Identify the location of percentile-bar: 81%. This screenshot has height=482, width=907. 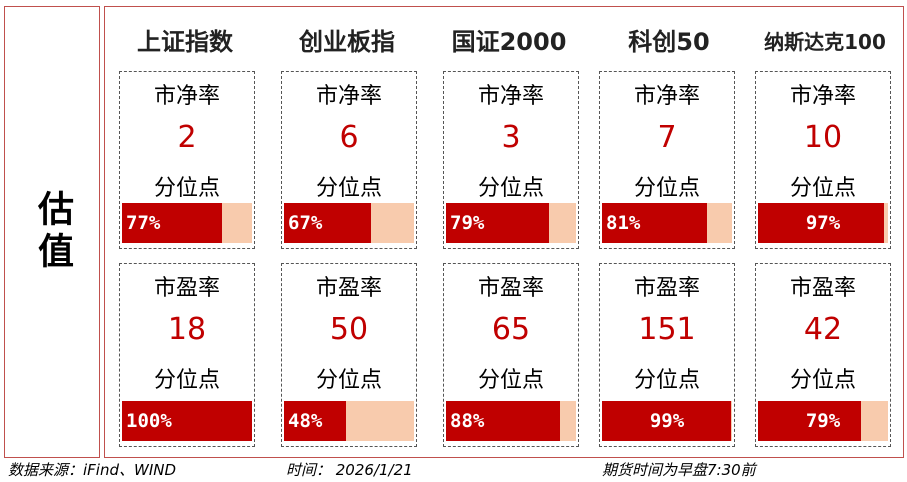
(667, 223).